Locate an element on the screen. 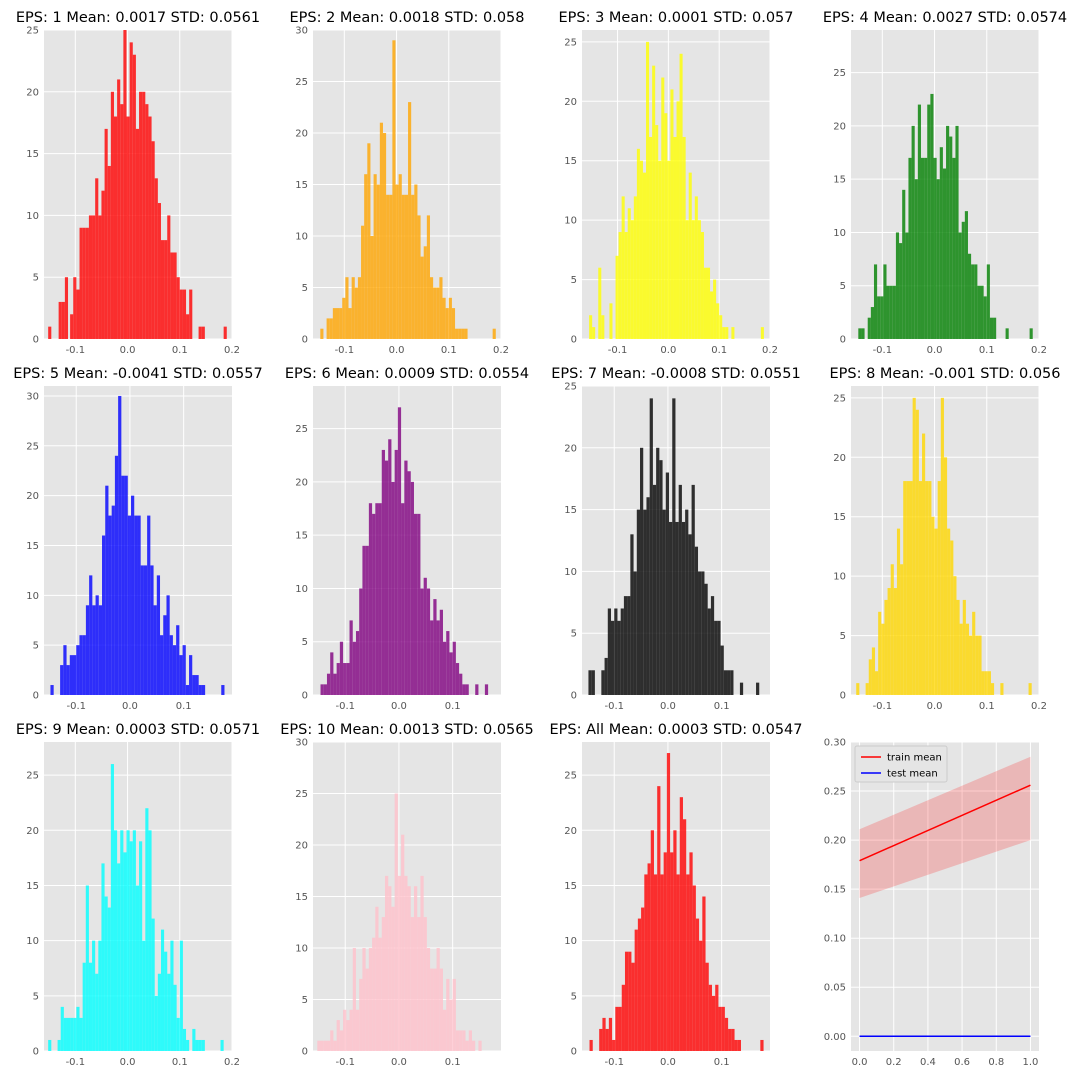 The width and height of the screenshot is (1080, 1080). y-tick-label: 0.15 is located at coordinates (835, 890).